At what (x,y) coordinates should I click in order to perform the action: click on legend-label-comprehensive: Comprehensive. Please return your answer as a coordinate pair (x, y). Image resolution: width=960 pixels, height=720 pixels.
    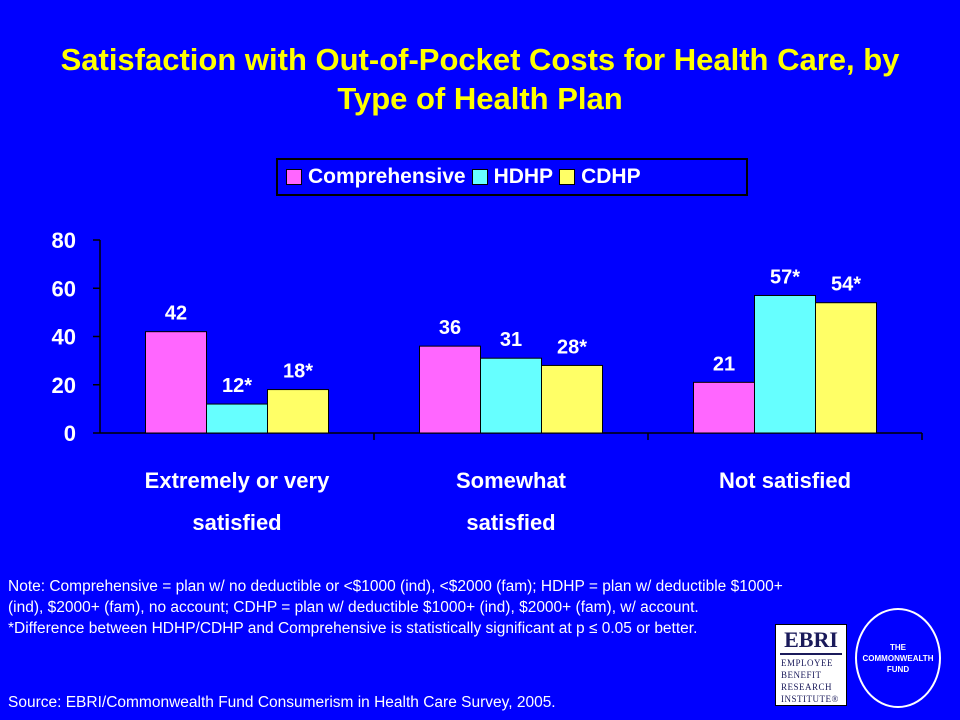
    Looking at the image, I should click on (387, 176).